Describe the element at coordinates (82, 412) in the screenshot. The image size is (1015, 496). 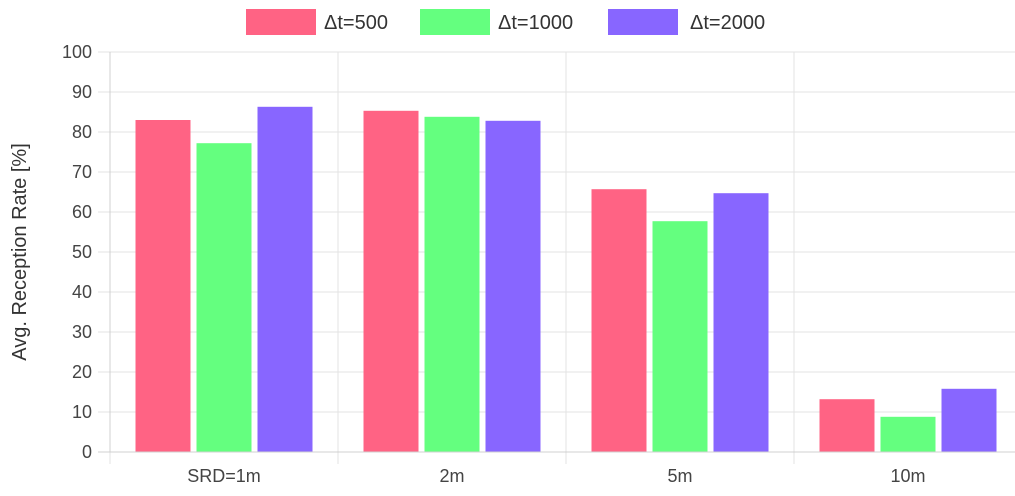
I see `y-tick-label: 10` at that location.